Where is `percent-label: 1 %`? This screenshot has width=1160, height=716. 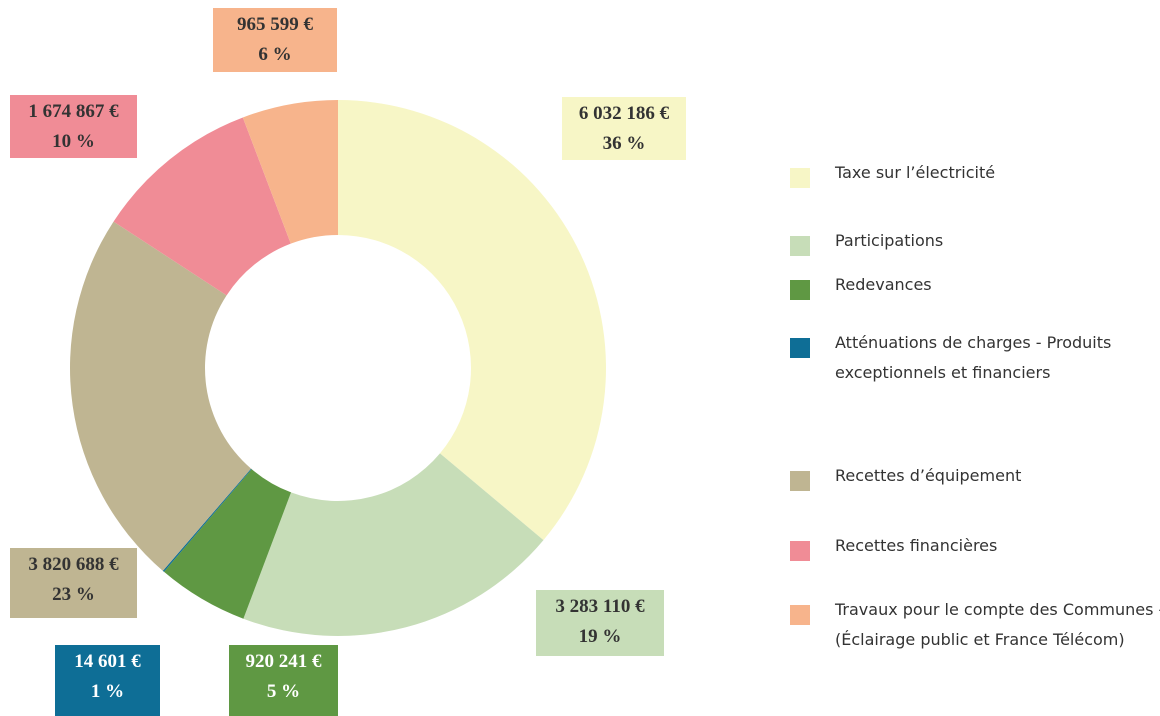 percent-label: 1 % is located at coordinates (107, 691).